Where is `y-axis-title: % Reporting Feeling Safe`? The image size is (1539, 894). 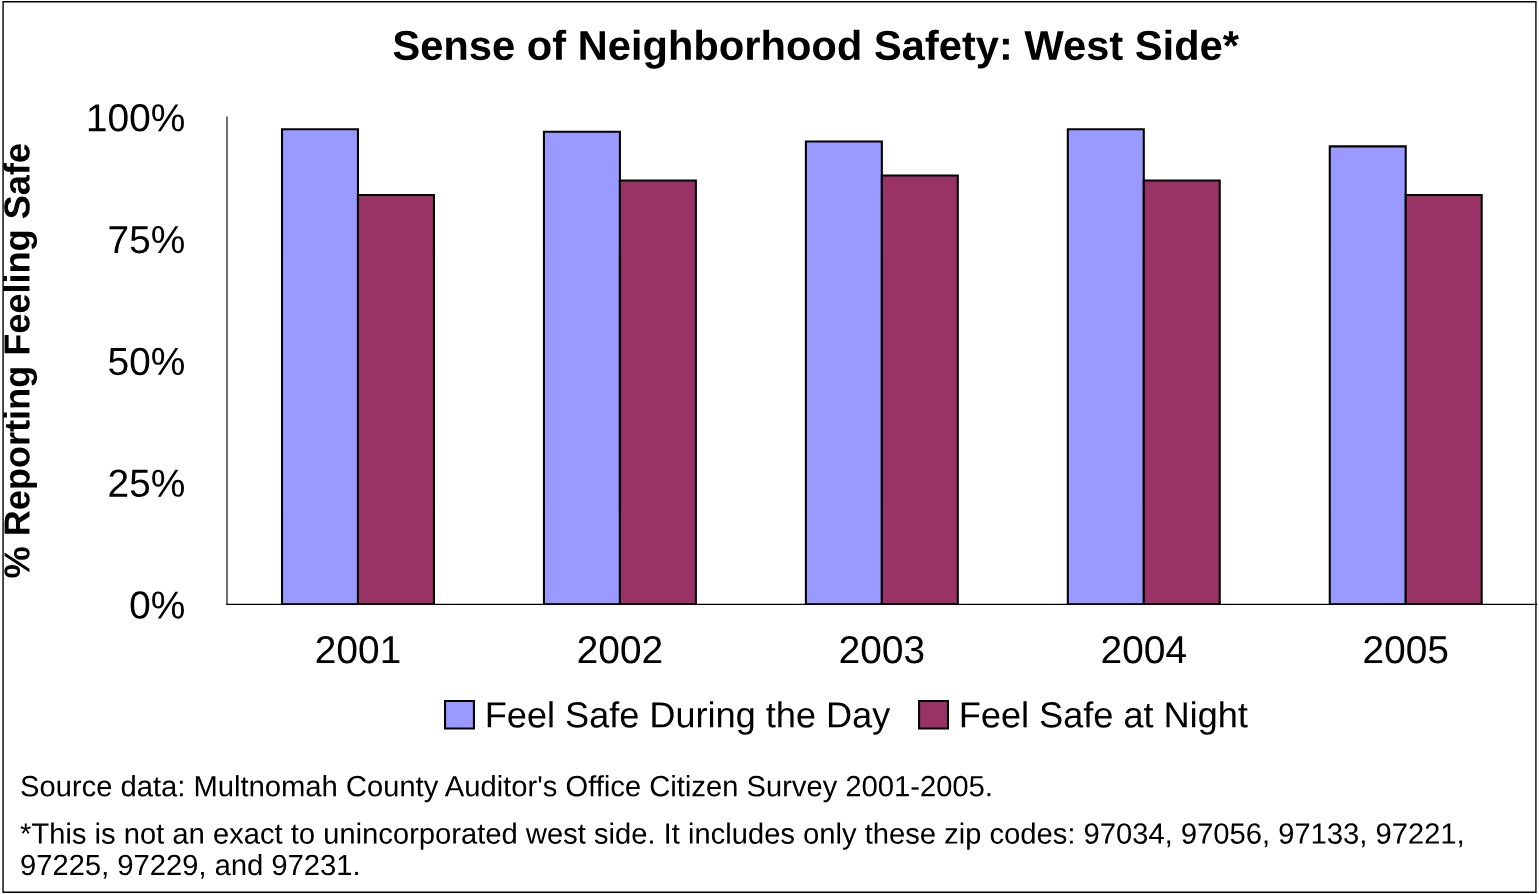 y-axis-title: % Reporting Feeling Safe is located at coordinates (20, 361).